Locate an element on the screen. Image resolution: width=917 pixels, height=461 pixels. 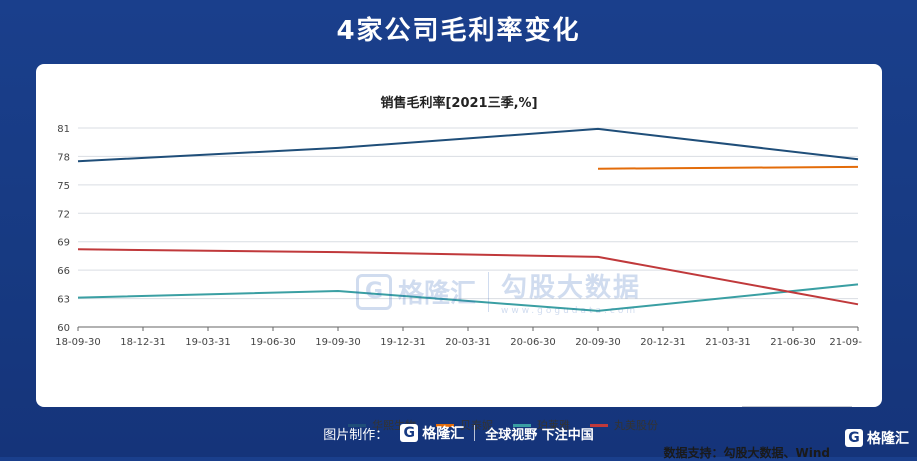
y-tick-label: 63 is located at coordinates (63, 300).